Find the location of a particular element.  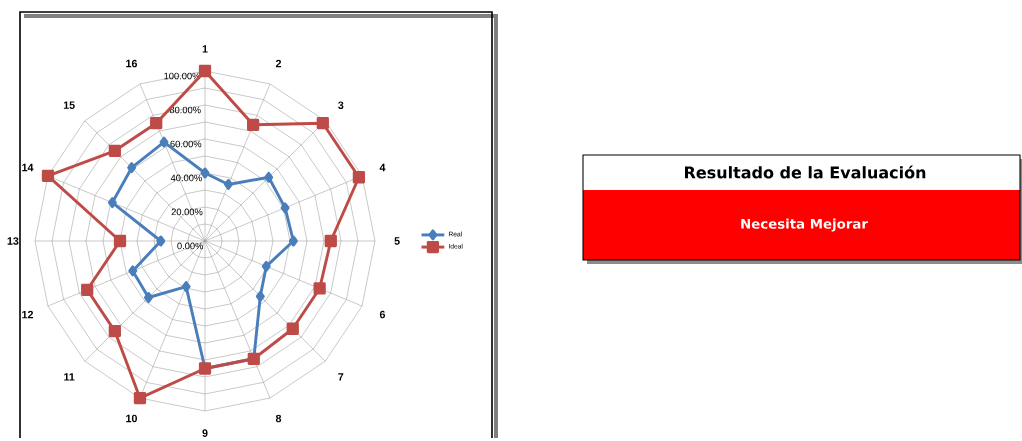

text: Resultado de la Evaluación is located at coordinates (805, 172).